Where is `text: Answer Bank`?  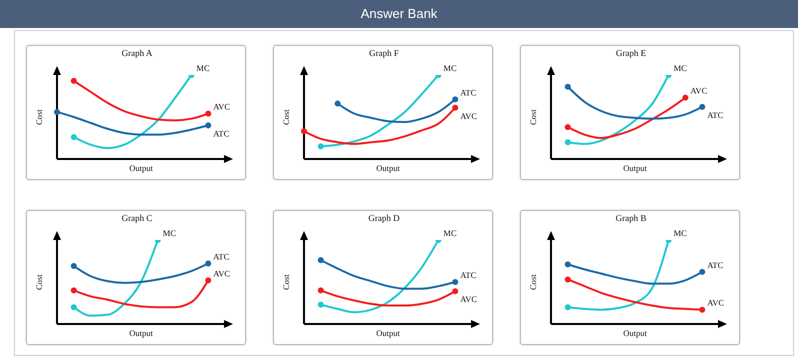 text: Answer Bank is located at coordinates (399, 14).